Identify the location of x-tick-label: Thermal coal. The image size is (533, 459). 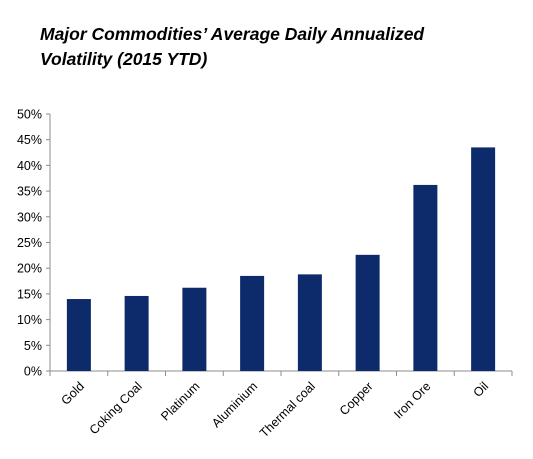
(287, 409).